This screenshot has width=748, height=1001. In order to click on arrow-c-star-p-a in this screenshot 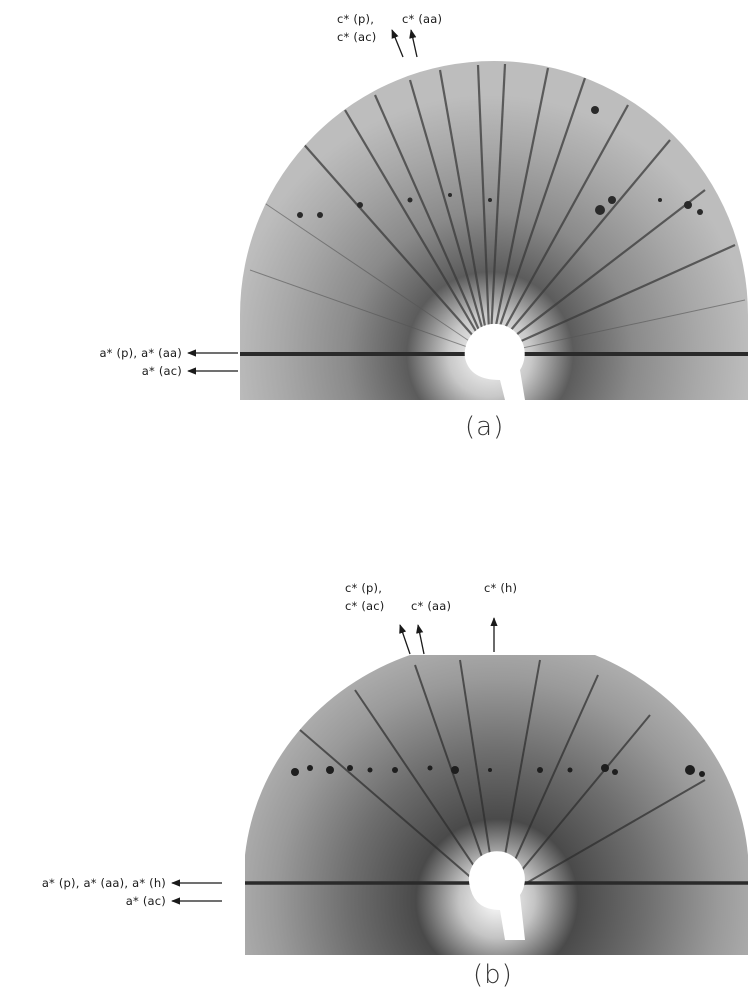, I will do `click(397, 43)`.